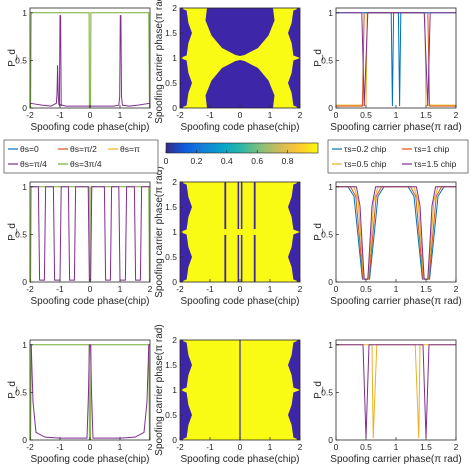  What do you see at coordinates (426, 115) in the screenshot?
I see `x-tick-label: 1.5` at bounding box center [426, 115].